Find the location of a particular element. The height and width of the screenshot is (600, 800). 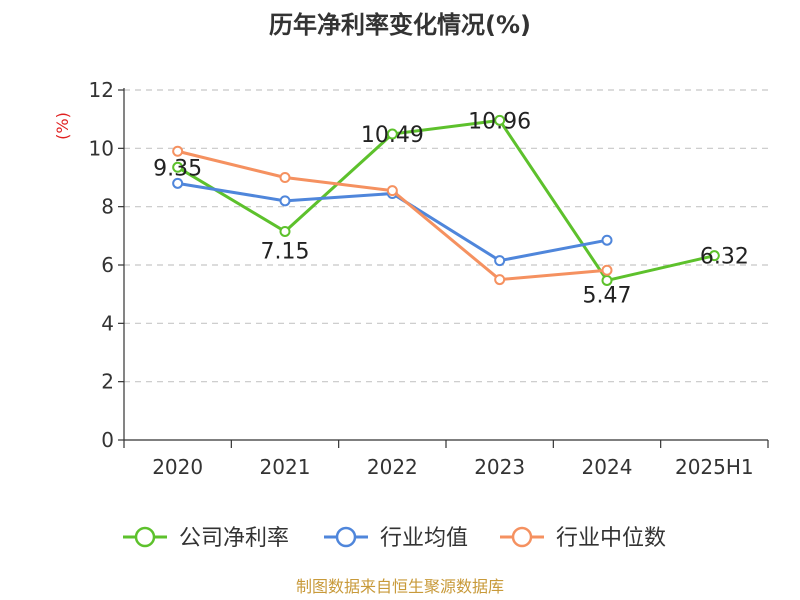

legend: 公司净利率 行业均值 行业中位数 is located at coordinates (394, 538).